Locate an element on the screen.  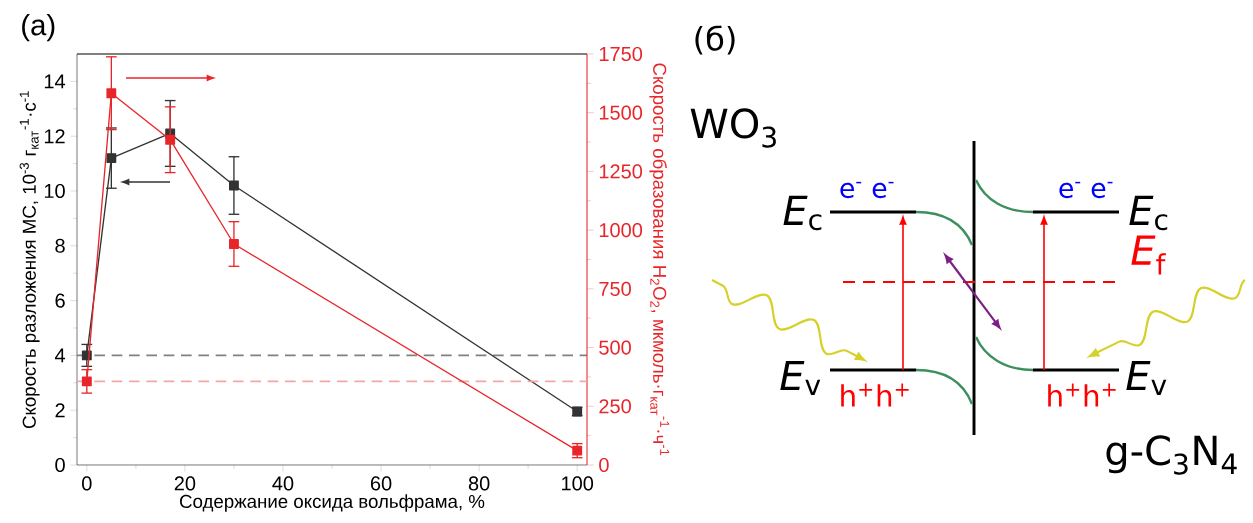
y-tick-label: 6 is located at coordinates (60, 300).